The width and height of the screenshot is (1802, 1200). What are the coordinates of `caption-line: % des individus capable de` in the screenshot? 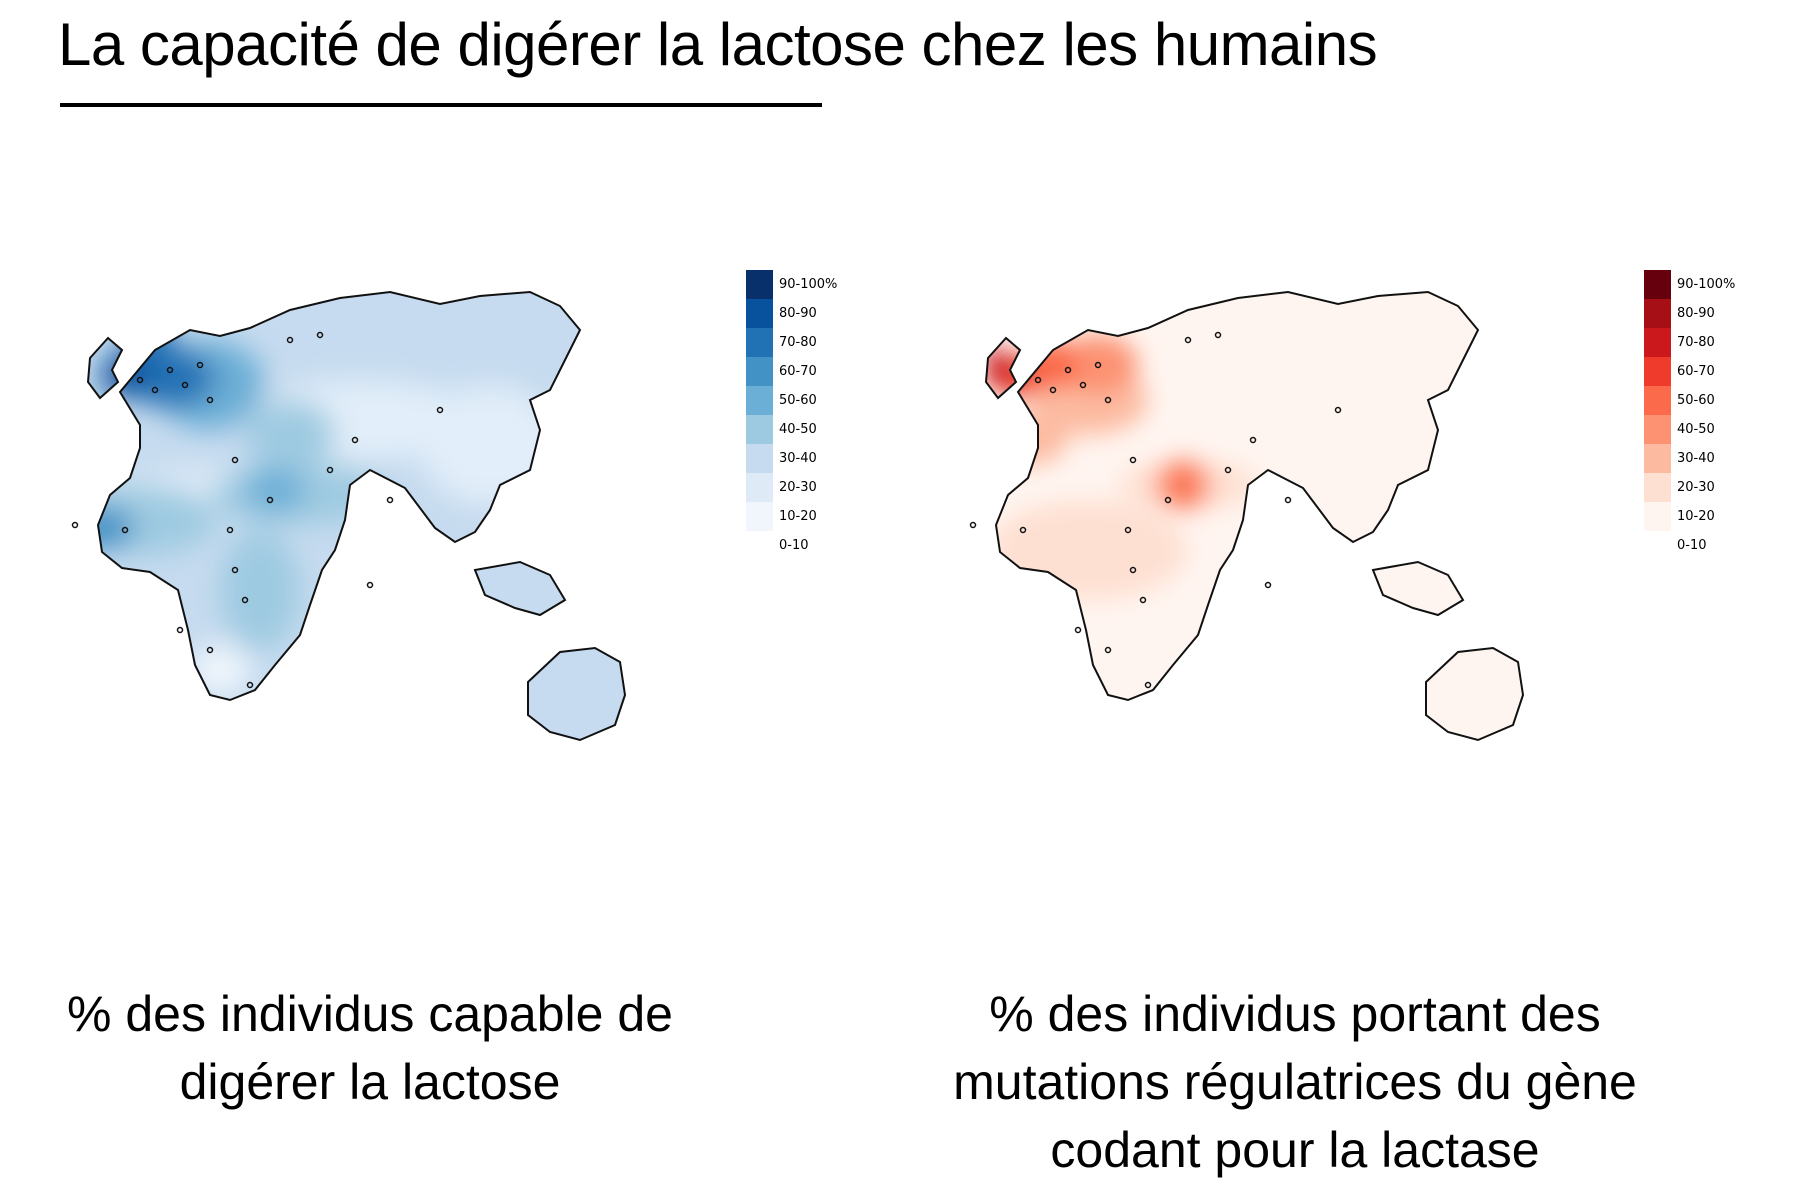 It's located at (370, 1014).